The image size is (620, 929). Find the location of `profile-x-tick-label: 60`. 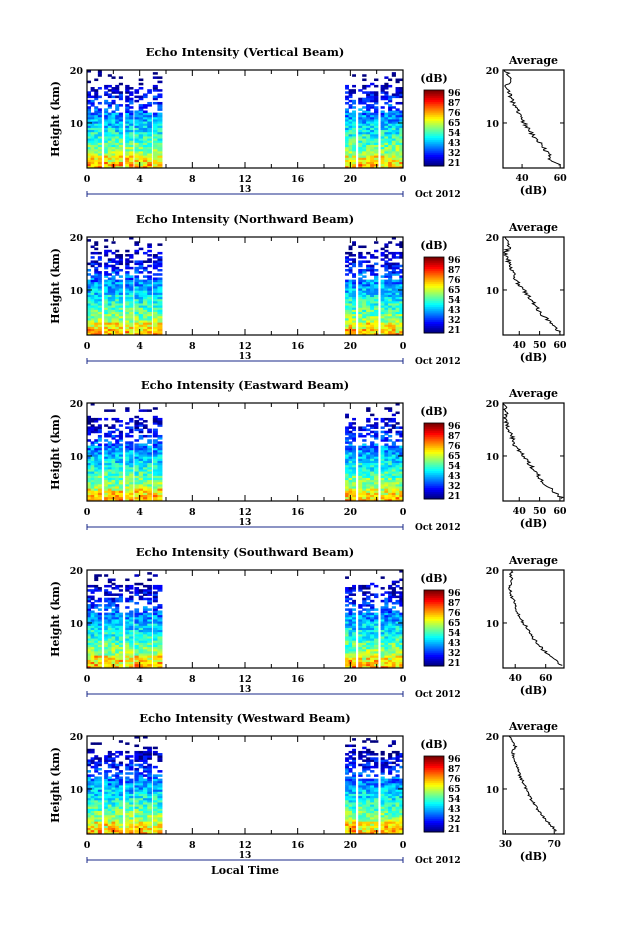

profile-x-tick-label: 60 is located at coordinates (560, 511).